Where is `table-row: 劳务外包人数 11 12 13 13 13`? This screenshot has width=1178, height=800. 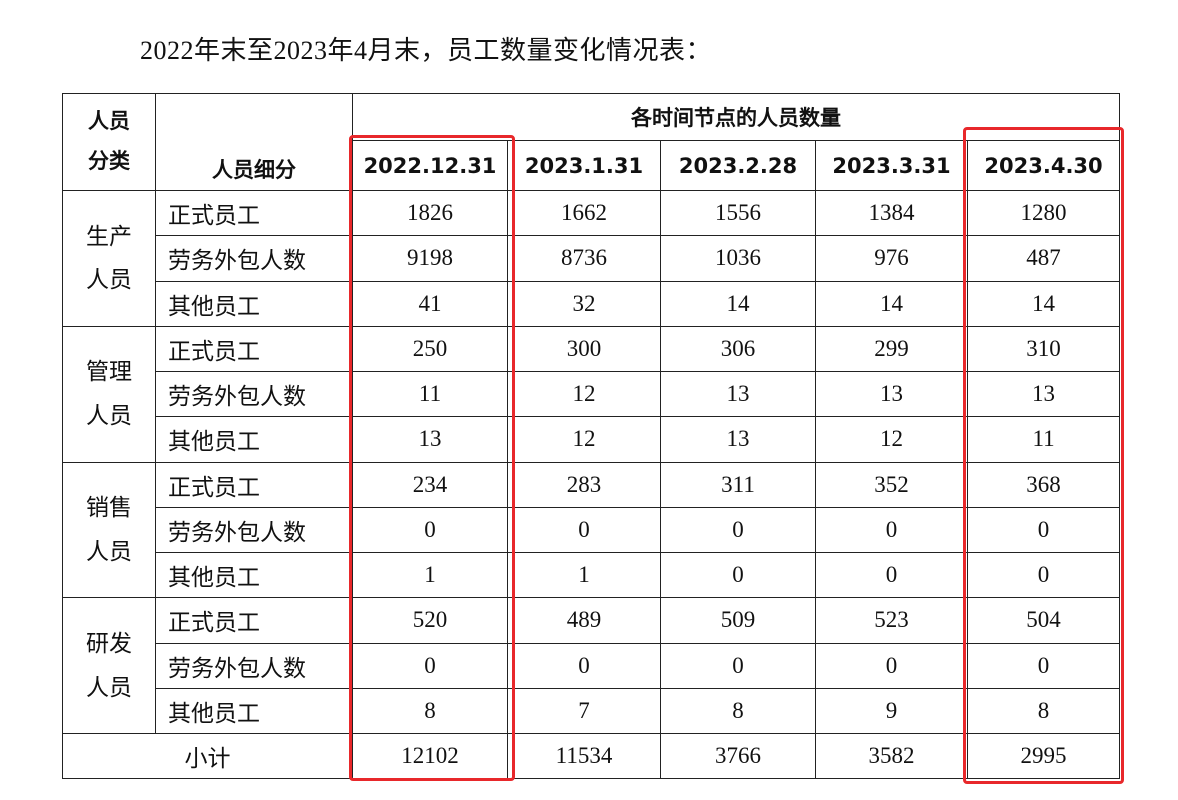 table-row: 劳务外包人数 11 12 13 13 13 is located at coordinates (592, 394).